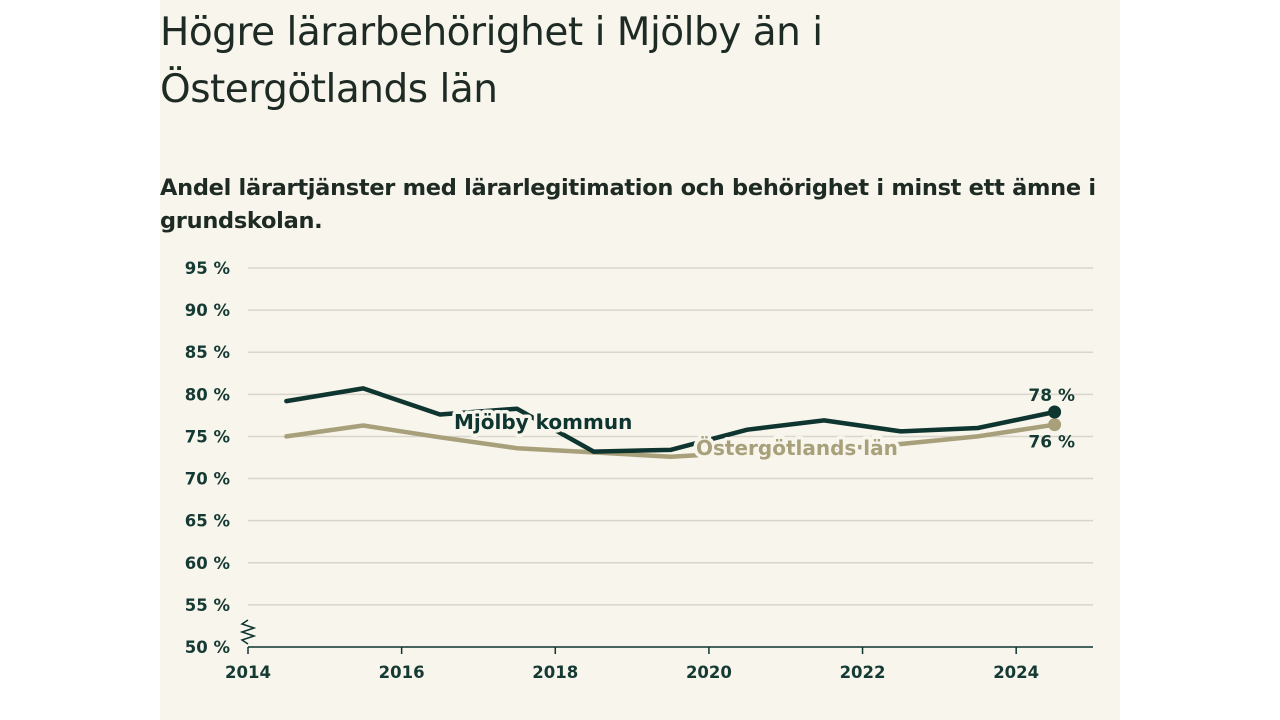  Describe the element at coordinates (797, 448) in the screenshot. I see `series-label-lan: Östergötlands län` at that location.